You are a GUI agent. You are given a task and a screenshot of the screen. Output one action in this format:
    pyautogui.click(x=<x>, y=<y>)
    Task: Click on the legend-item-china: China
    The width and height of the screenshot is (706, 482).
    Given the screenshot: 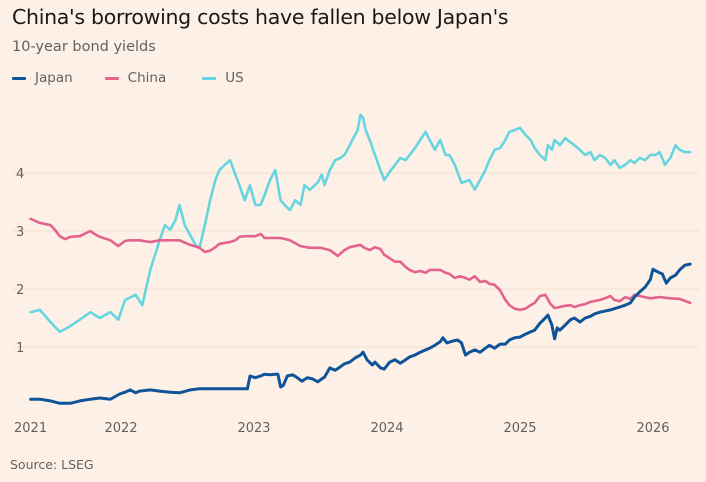 What is the action you would take?
    pyautogui.click(x=135, y=78)
    